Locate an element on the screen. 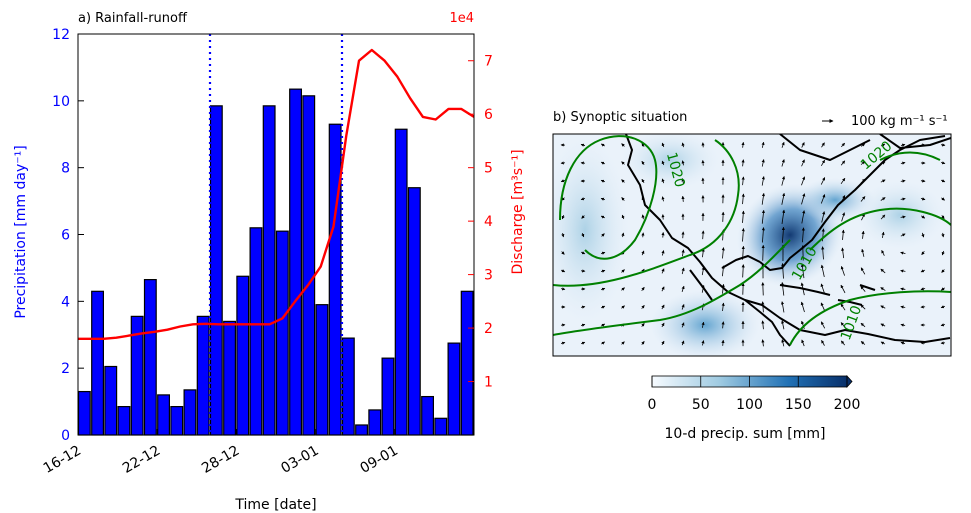  right-y-tick-label: 4 is located at coordinates (488, 222).